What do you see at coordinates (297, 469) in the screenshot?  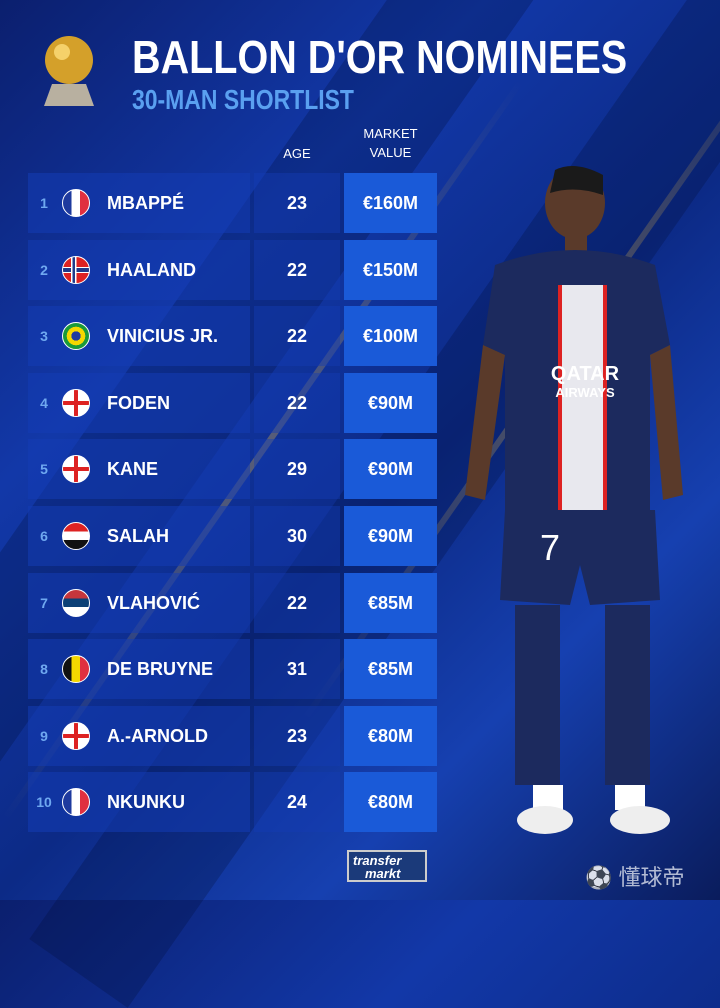 I see `player-age: 29` at bounding box center [297, 469].